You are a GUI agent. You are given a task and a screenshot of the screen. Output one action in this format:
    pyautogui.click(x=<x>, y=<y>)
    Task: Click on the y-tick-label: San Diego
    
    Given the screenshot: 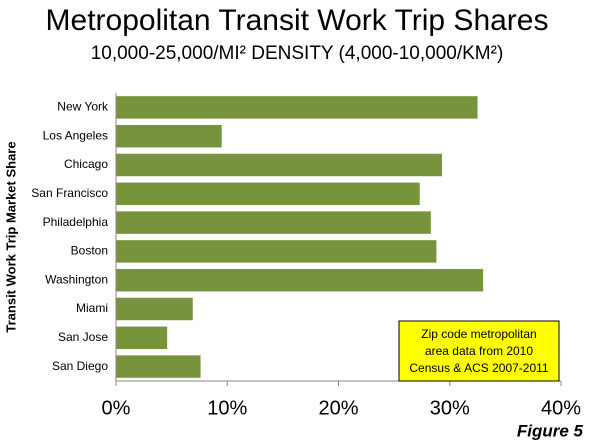 What is the action you would take?
    pyautogui.click(x=80, y=366)
    